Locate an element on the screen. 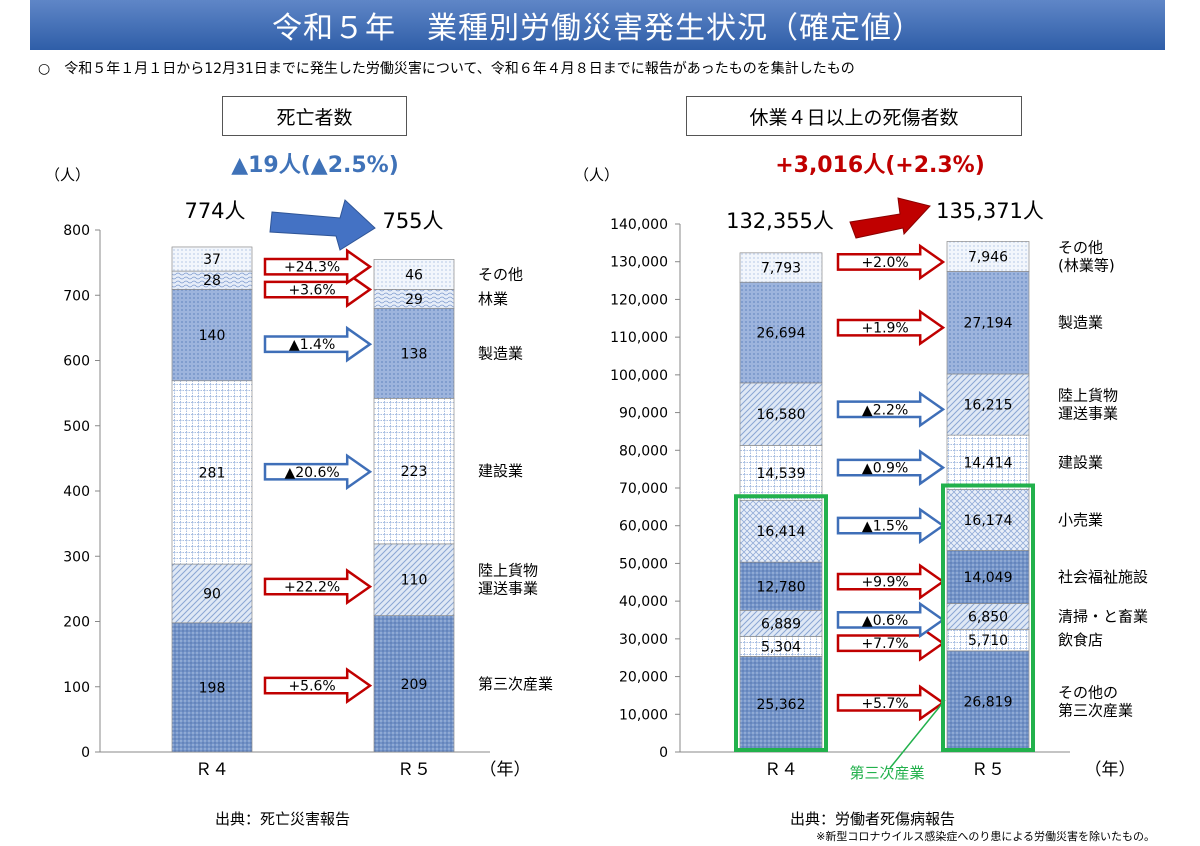 The width and height of the screenshot is (1200, 846). change-arrow-label: +3.6% is located at coordinates (311, 291).